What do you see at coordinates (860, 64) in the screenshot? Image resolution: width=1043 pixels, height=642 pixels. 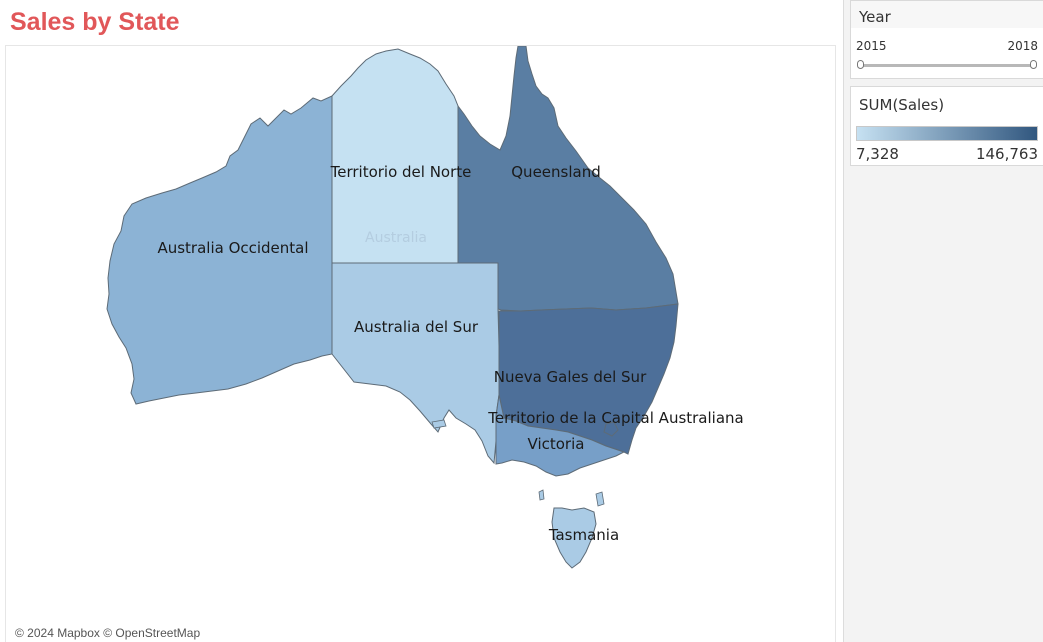 I see `year-slider-min-handle` at bounding box center [860, 64].